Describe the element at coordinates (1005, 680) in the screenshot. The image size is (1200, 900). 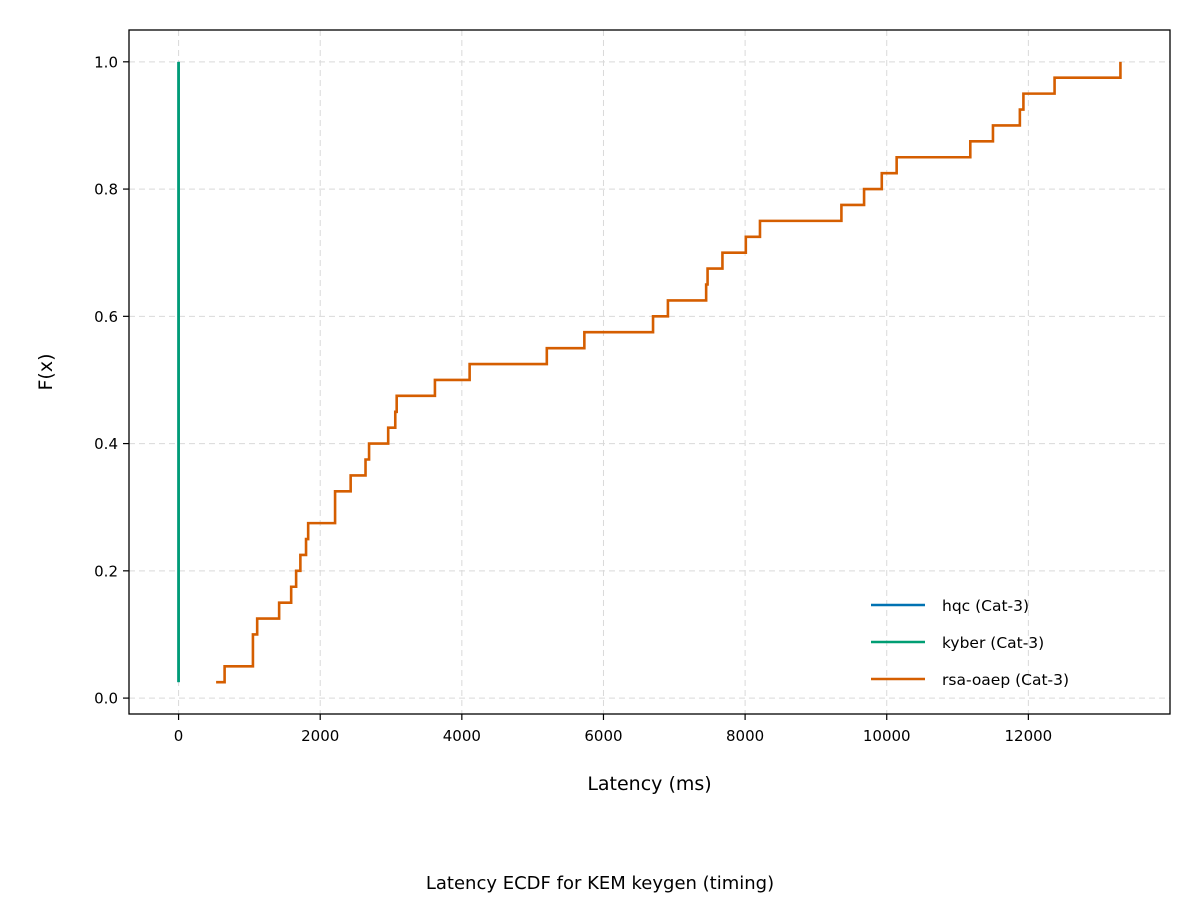
I see `legend-label-2: rsa-oaep (Cat-3)` at that location.